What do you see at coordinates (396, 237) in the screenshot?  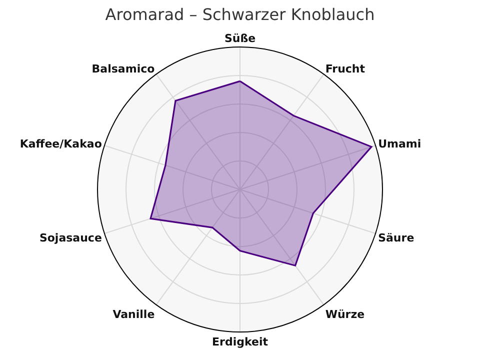 I see `spoke-label: Säure` at bounding box center [396, 237].